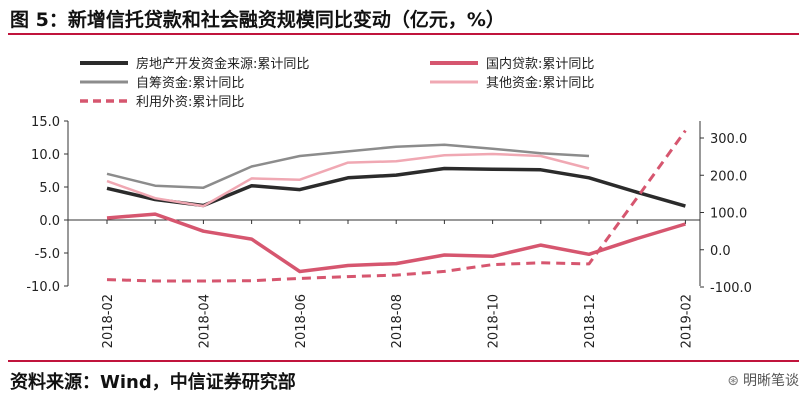 This screenshot has width=807, height=400. What do you see at coordinates (49, 221) in the screenshot?
I see `left-tick-label: 0.0` at bounding box center [49, 221].